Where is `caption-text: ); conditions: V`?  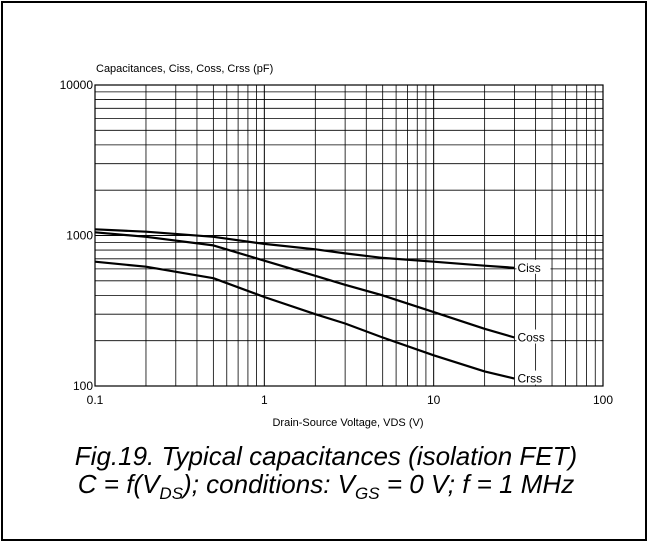
caption-text: ); conditions: V is located at coordinates (269, 484).